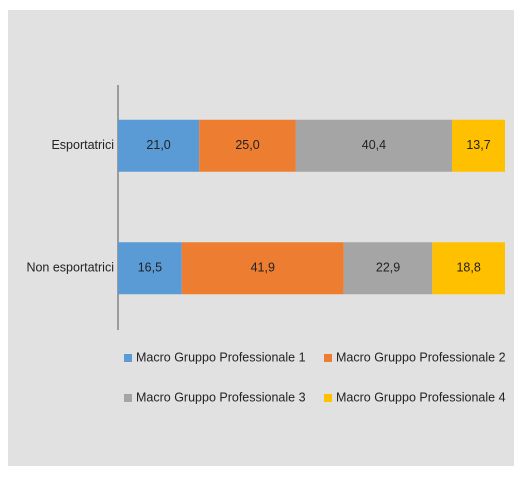 The image size is (522, 482). What do you see at coordinates (221, 357) in the screenshot?
I see `legend-label: Macro Gruppo Professionale 1` at bounding box center [221, 357].